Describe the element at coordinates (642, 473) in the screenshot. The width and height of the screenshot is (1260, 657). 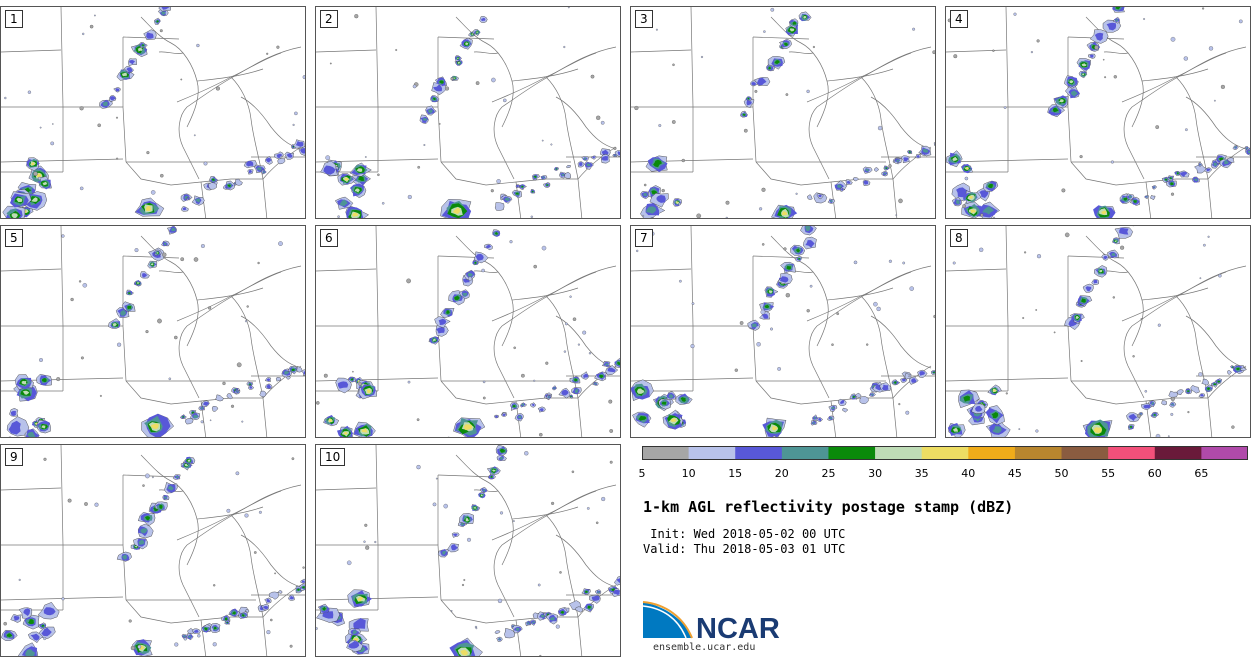
I see `colorbar-tick-label: 5` at that location.